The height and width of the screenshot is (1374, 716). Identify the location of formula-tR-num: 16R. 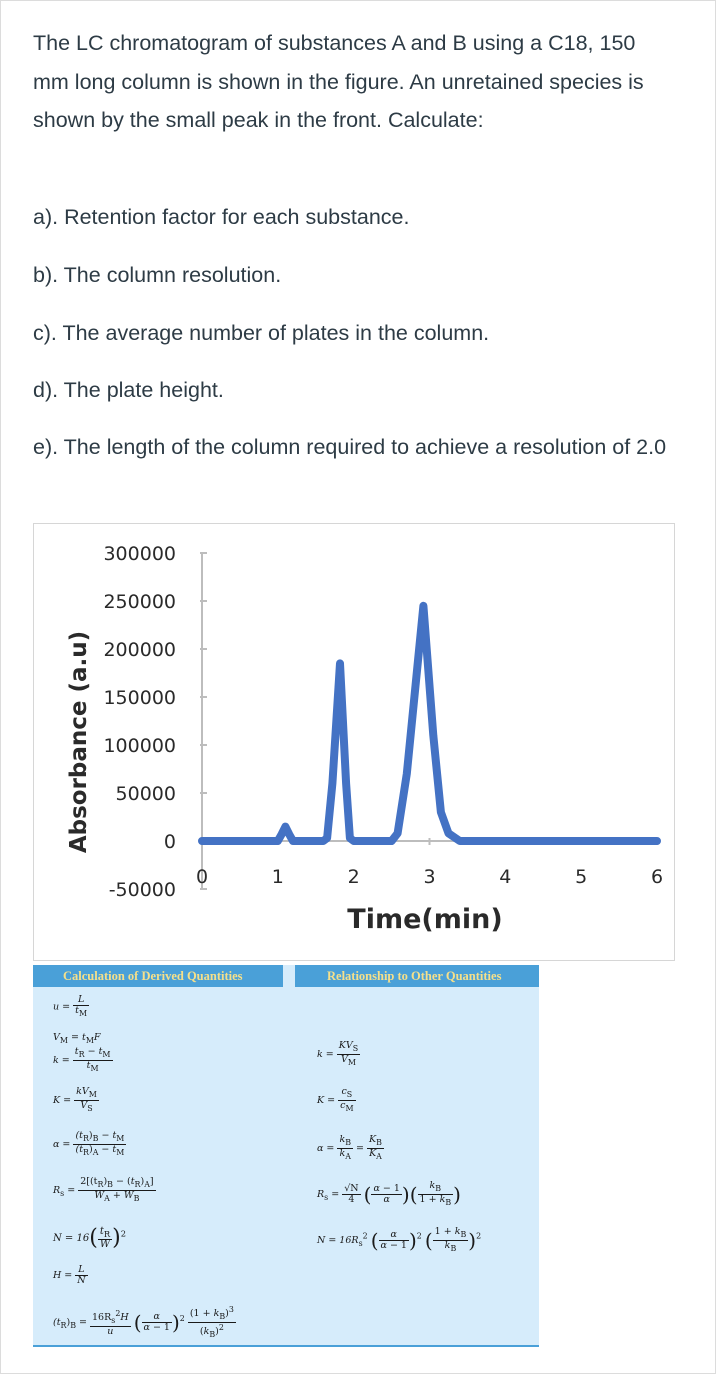
(102, 1317).